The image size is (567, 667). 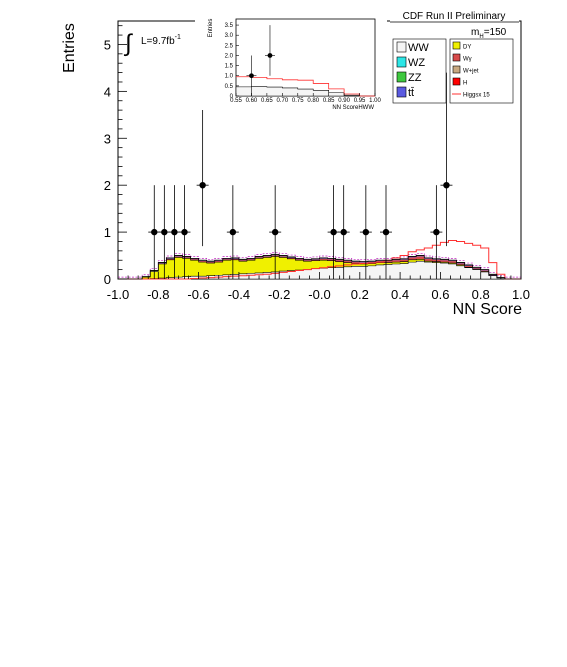 What do you see at coordinates (375, 101) in the screenshot?
I see `inset-x-tick-label: 1.00` at bounding box center [375, 101].